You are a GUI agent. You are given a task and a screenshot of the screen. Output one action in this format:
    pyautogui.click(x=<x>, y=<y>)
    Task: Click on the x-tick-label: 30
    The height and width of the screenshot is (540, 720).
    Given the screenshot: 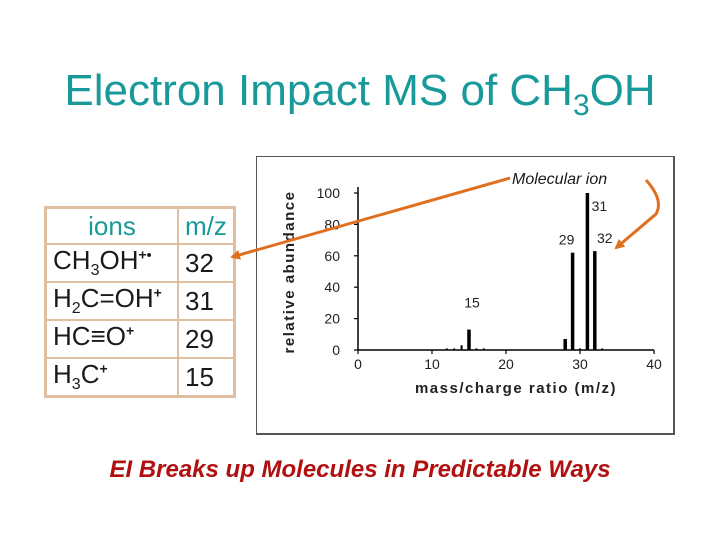 What is the action you would take?
    pyautogui.click(x=580, y=364)
    